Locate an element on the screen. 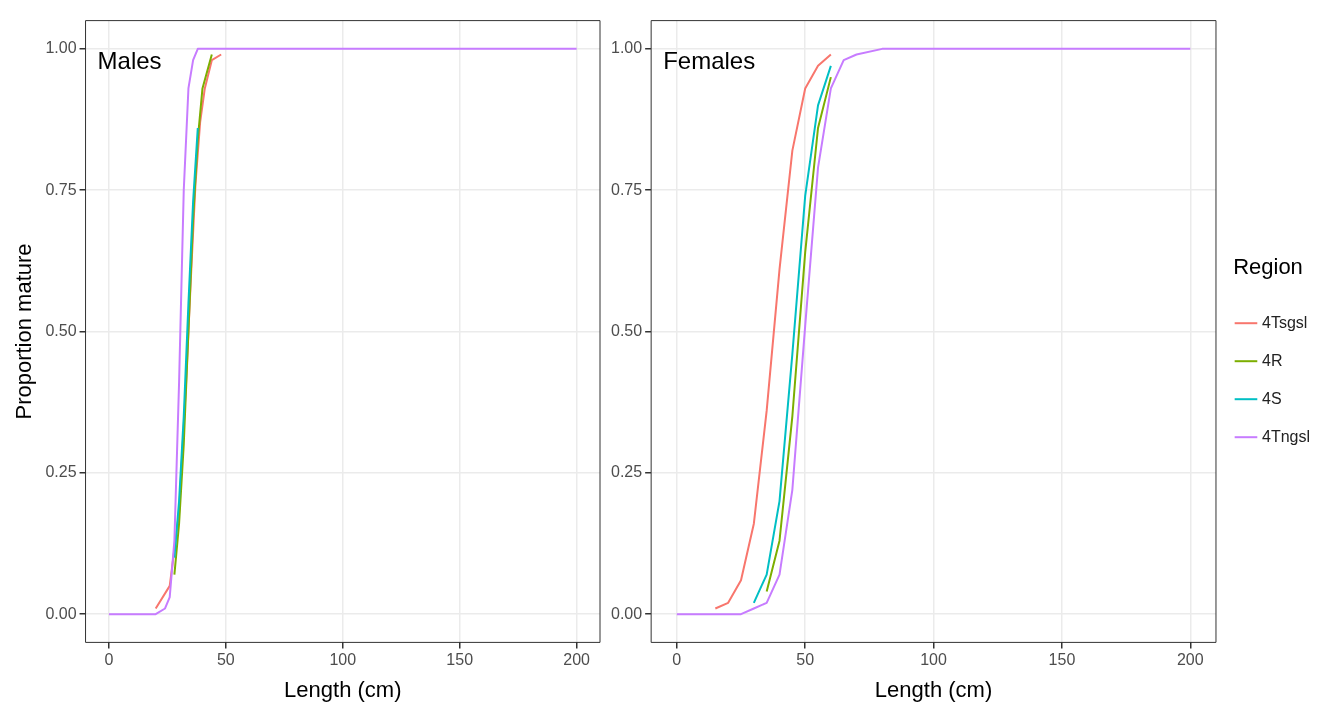 The height and width of the screenshot is (710, 1338). y-axis-title: Proportion mature is located at coordinates (24, 331).